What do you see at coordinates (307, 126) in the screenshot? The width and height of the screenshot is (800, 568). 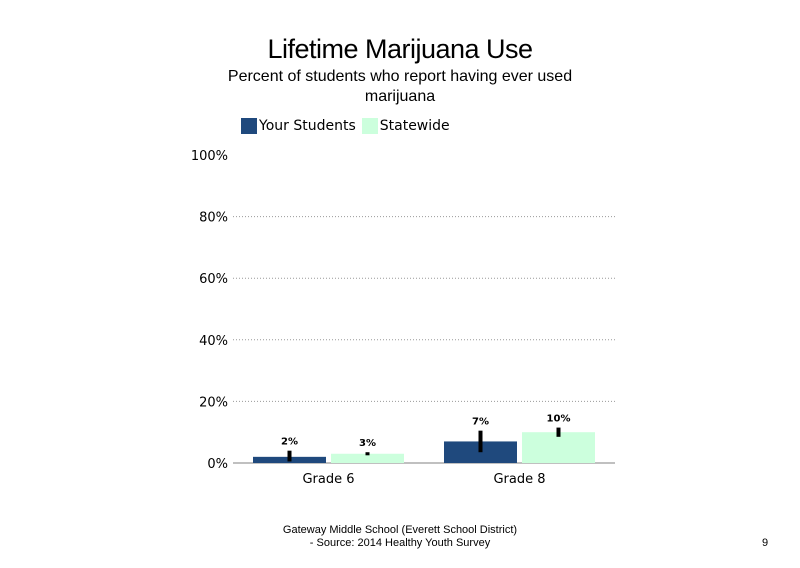 I see `legend-label-your-students: Your Students` at bounding box center [307, 126].